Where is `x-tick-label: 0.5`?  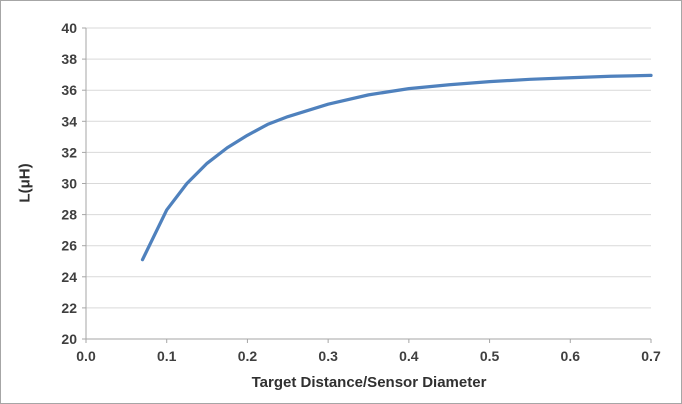 x-tick-label: 0.5 is located at coordinates (490, 356).